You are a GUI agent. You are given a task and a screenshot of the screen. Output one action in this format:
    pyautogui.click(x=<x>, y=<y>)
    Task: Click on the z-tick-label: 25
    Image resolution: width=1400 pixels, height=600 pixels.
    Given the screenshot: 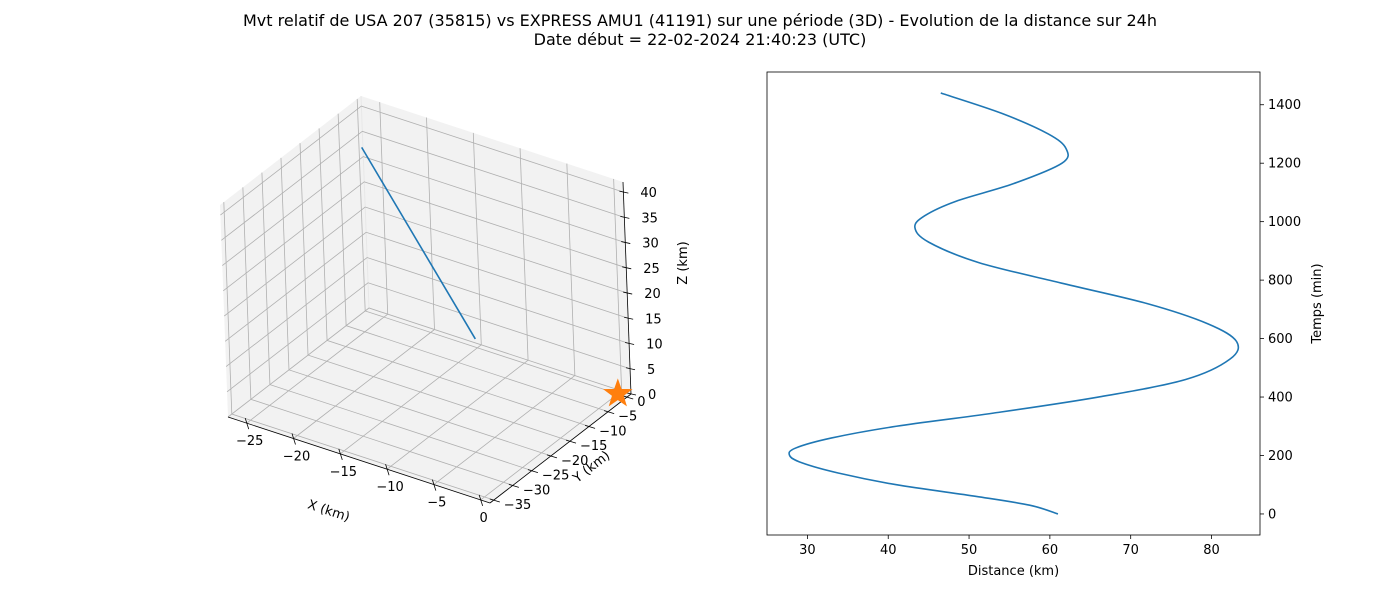 What is the action you would take?
    pyautogui.click(x=651, y=269)
    